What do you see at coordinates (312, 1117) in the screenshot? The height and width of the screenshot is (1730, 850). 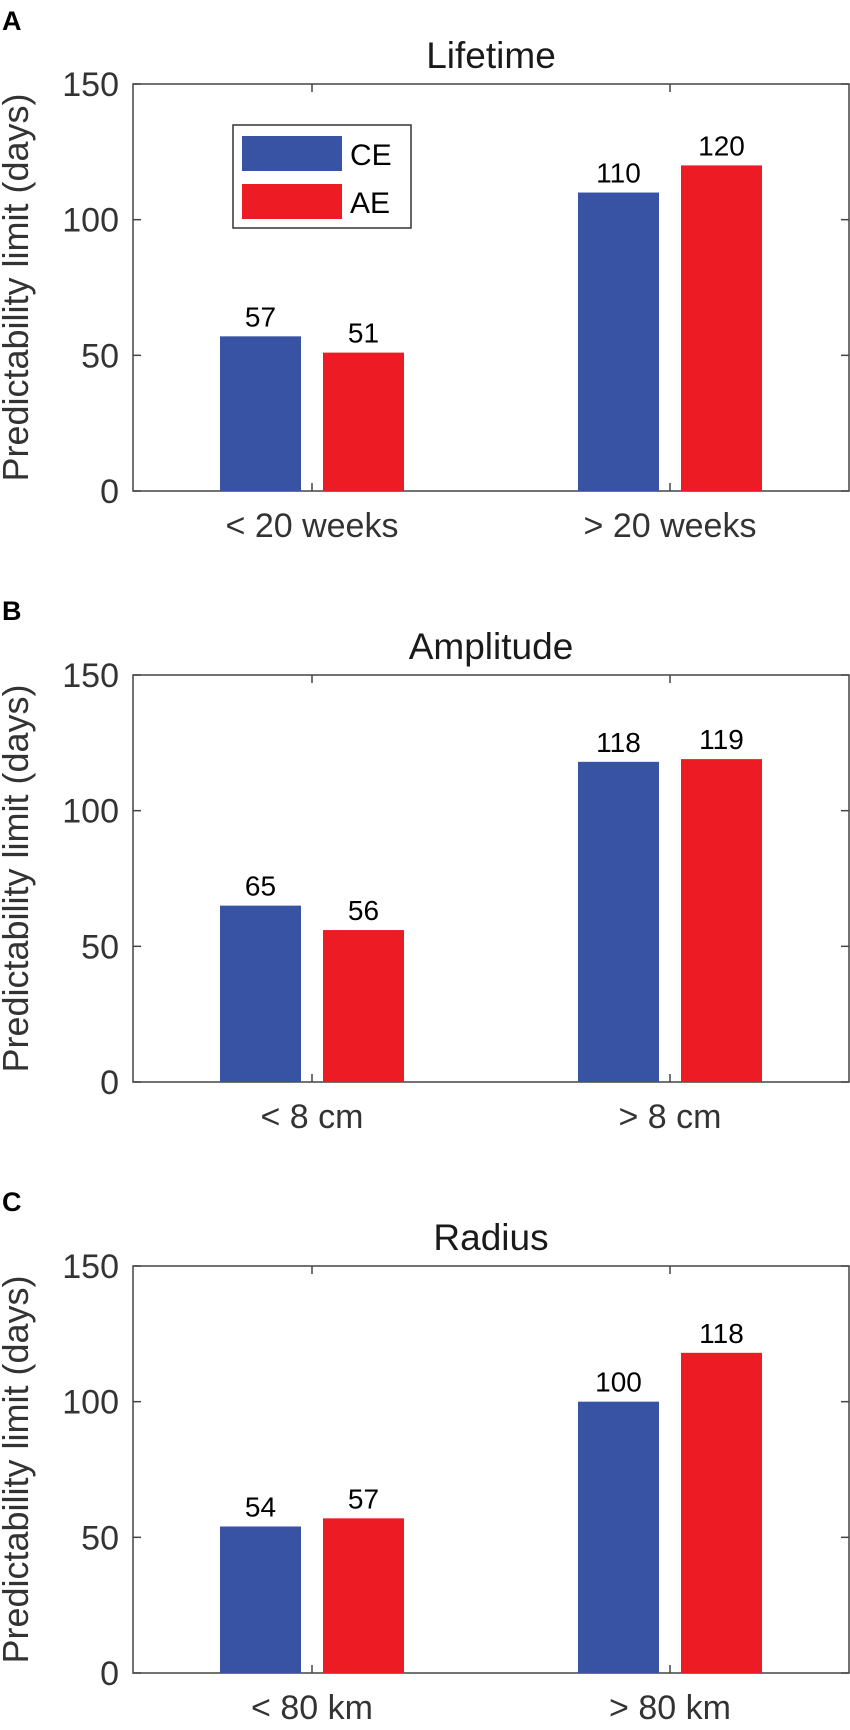 I see `x-category-label: < 8 cm` at bounding box center [312, 1117].